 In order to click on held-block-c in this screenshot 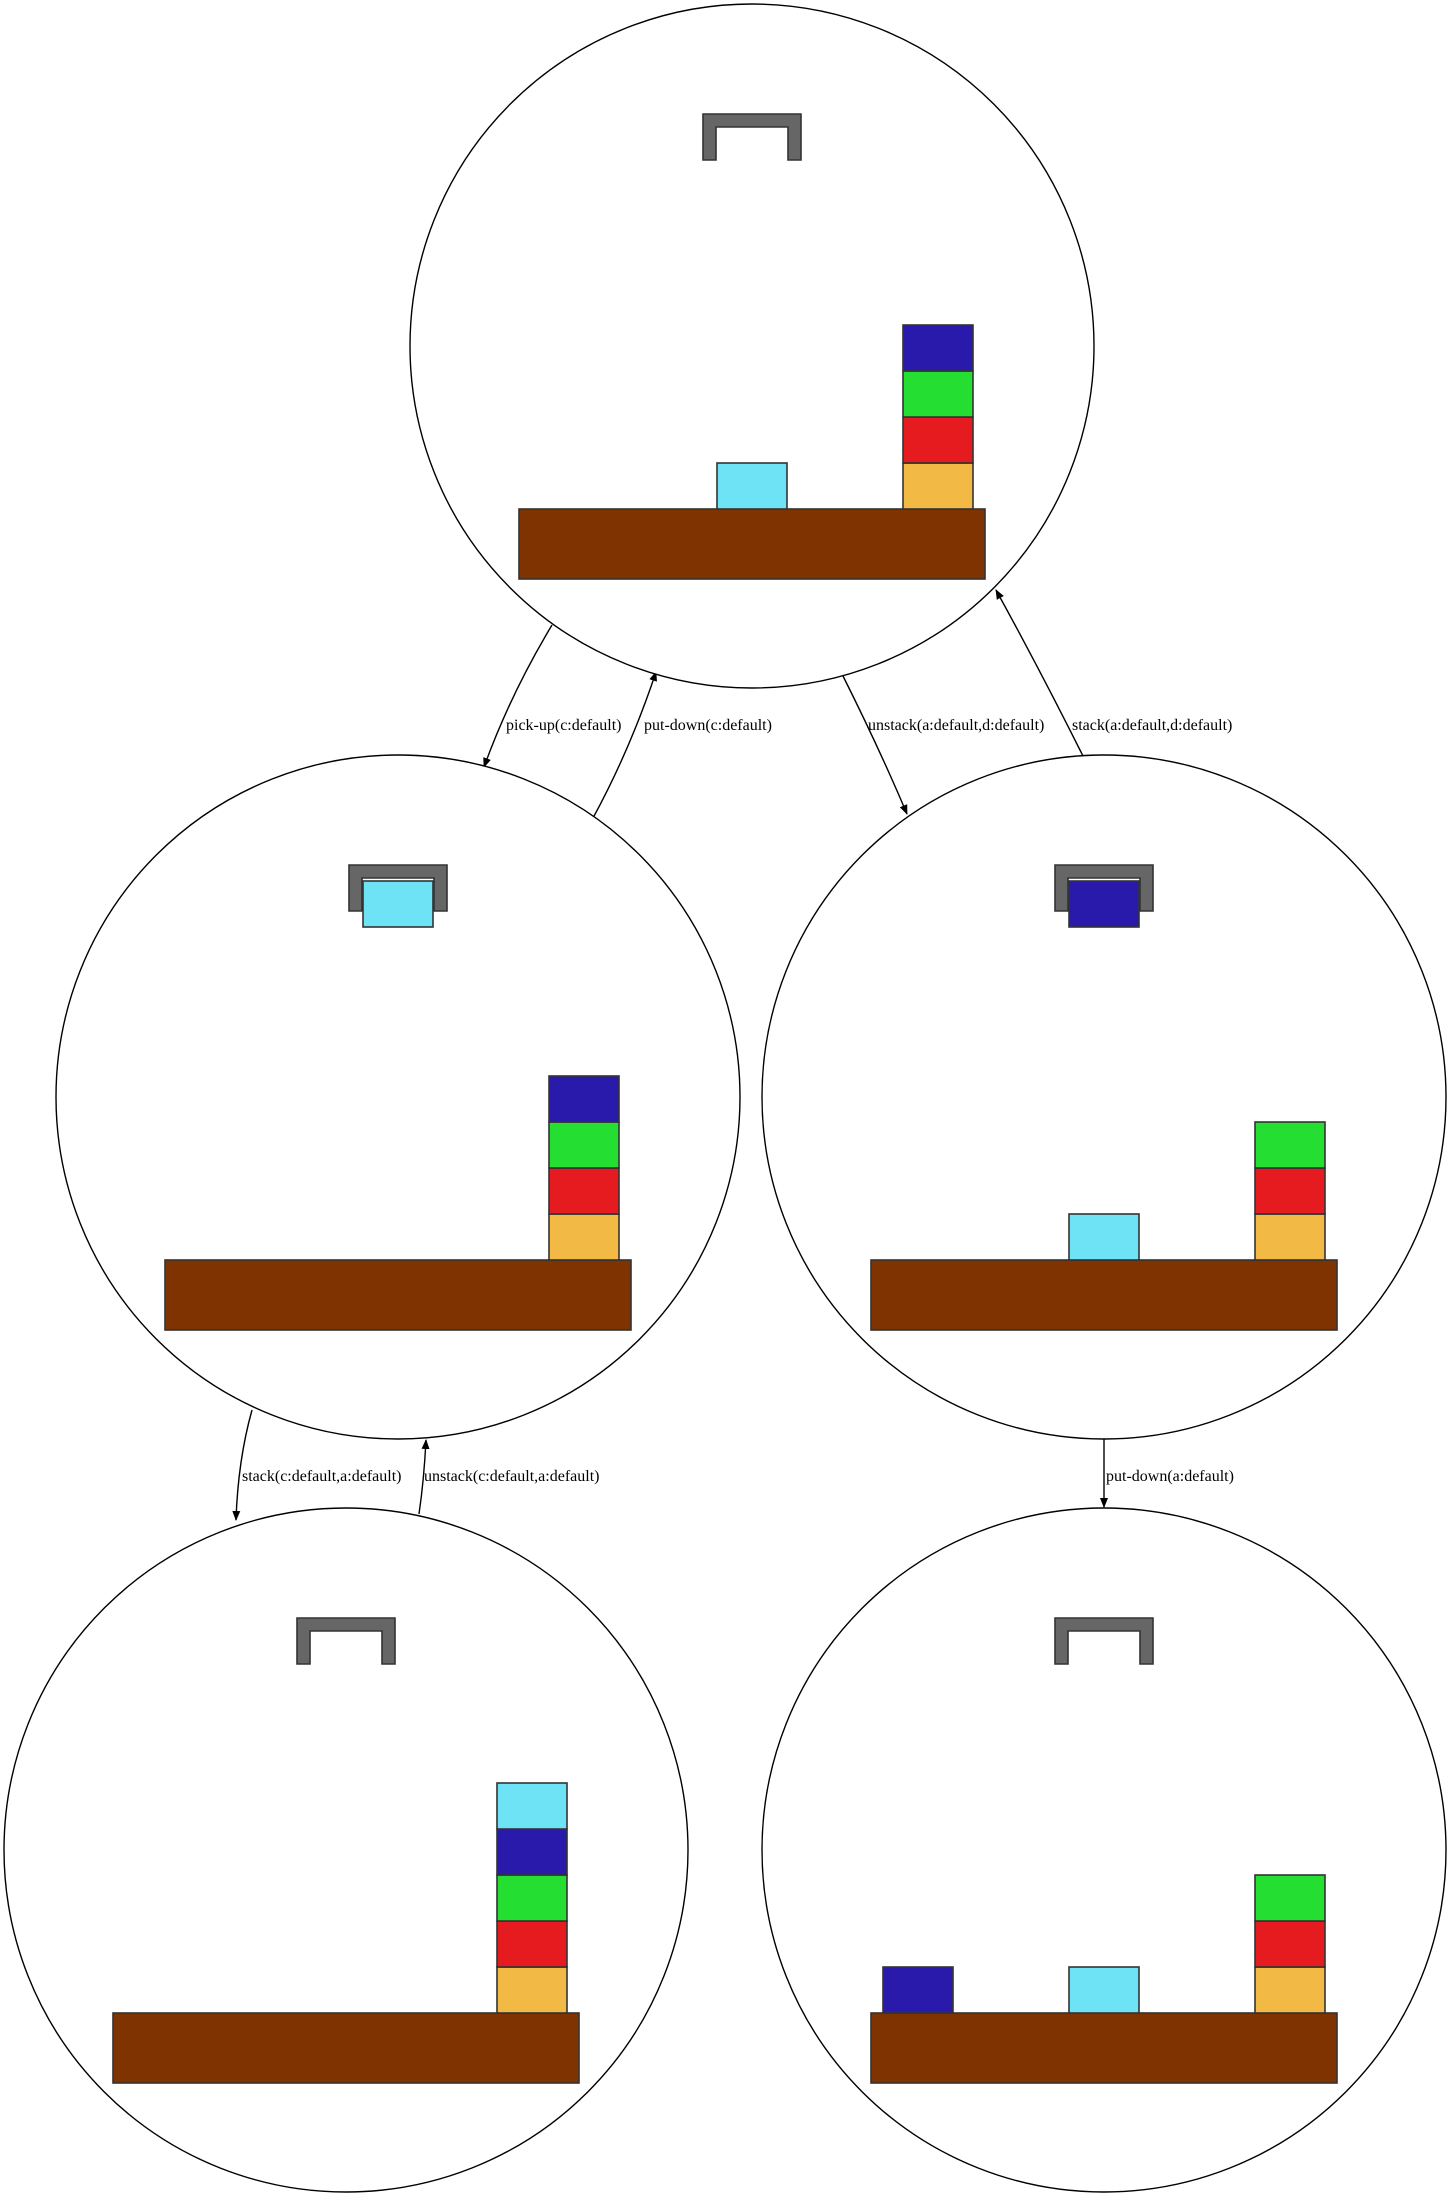, I will do `click(398, 904)`.